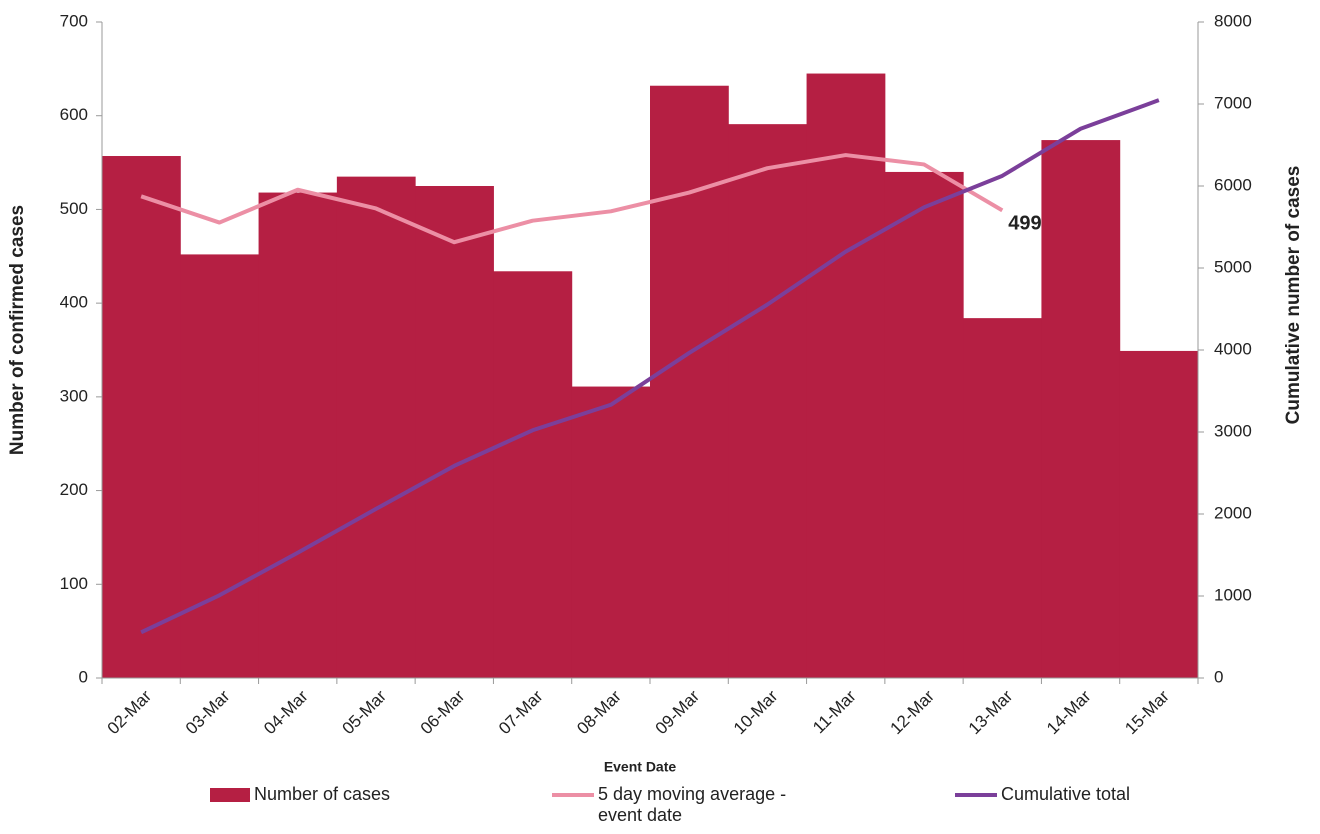 Image resolution: width=1320 pixels, height=834 pixels. Describe the element at coordinates (1024, 224) in the screenshot. I see `data-label: 499` at that location.